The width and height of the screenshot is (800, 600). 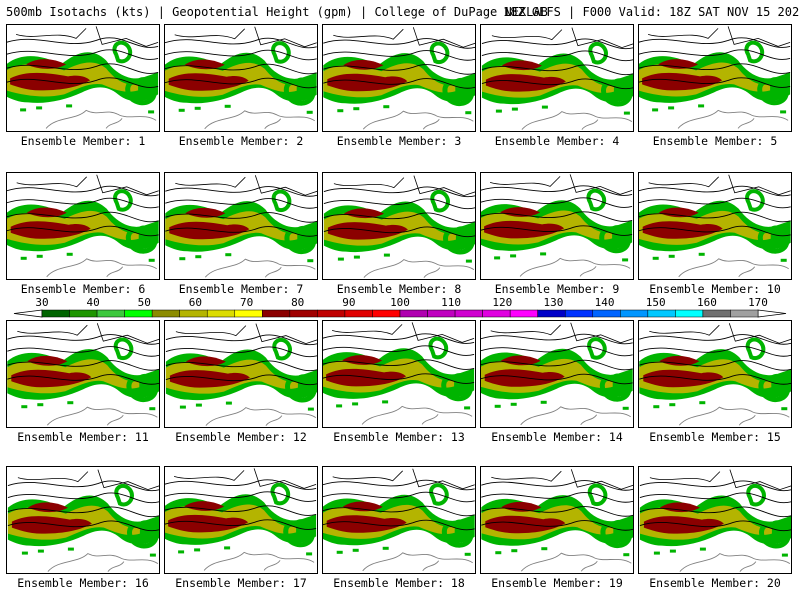 What do you see at coordinates (400, 302) in the screenshot?
I see `colorbar-tick-label: 100` at bounding box center [400, 302].